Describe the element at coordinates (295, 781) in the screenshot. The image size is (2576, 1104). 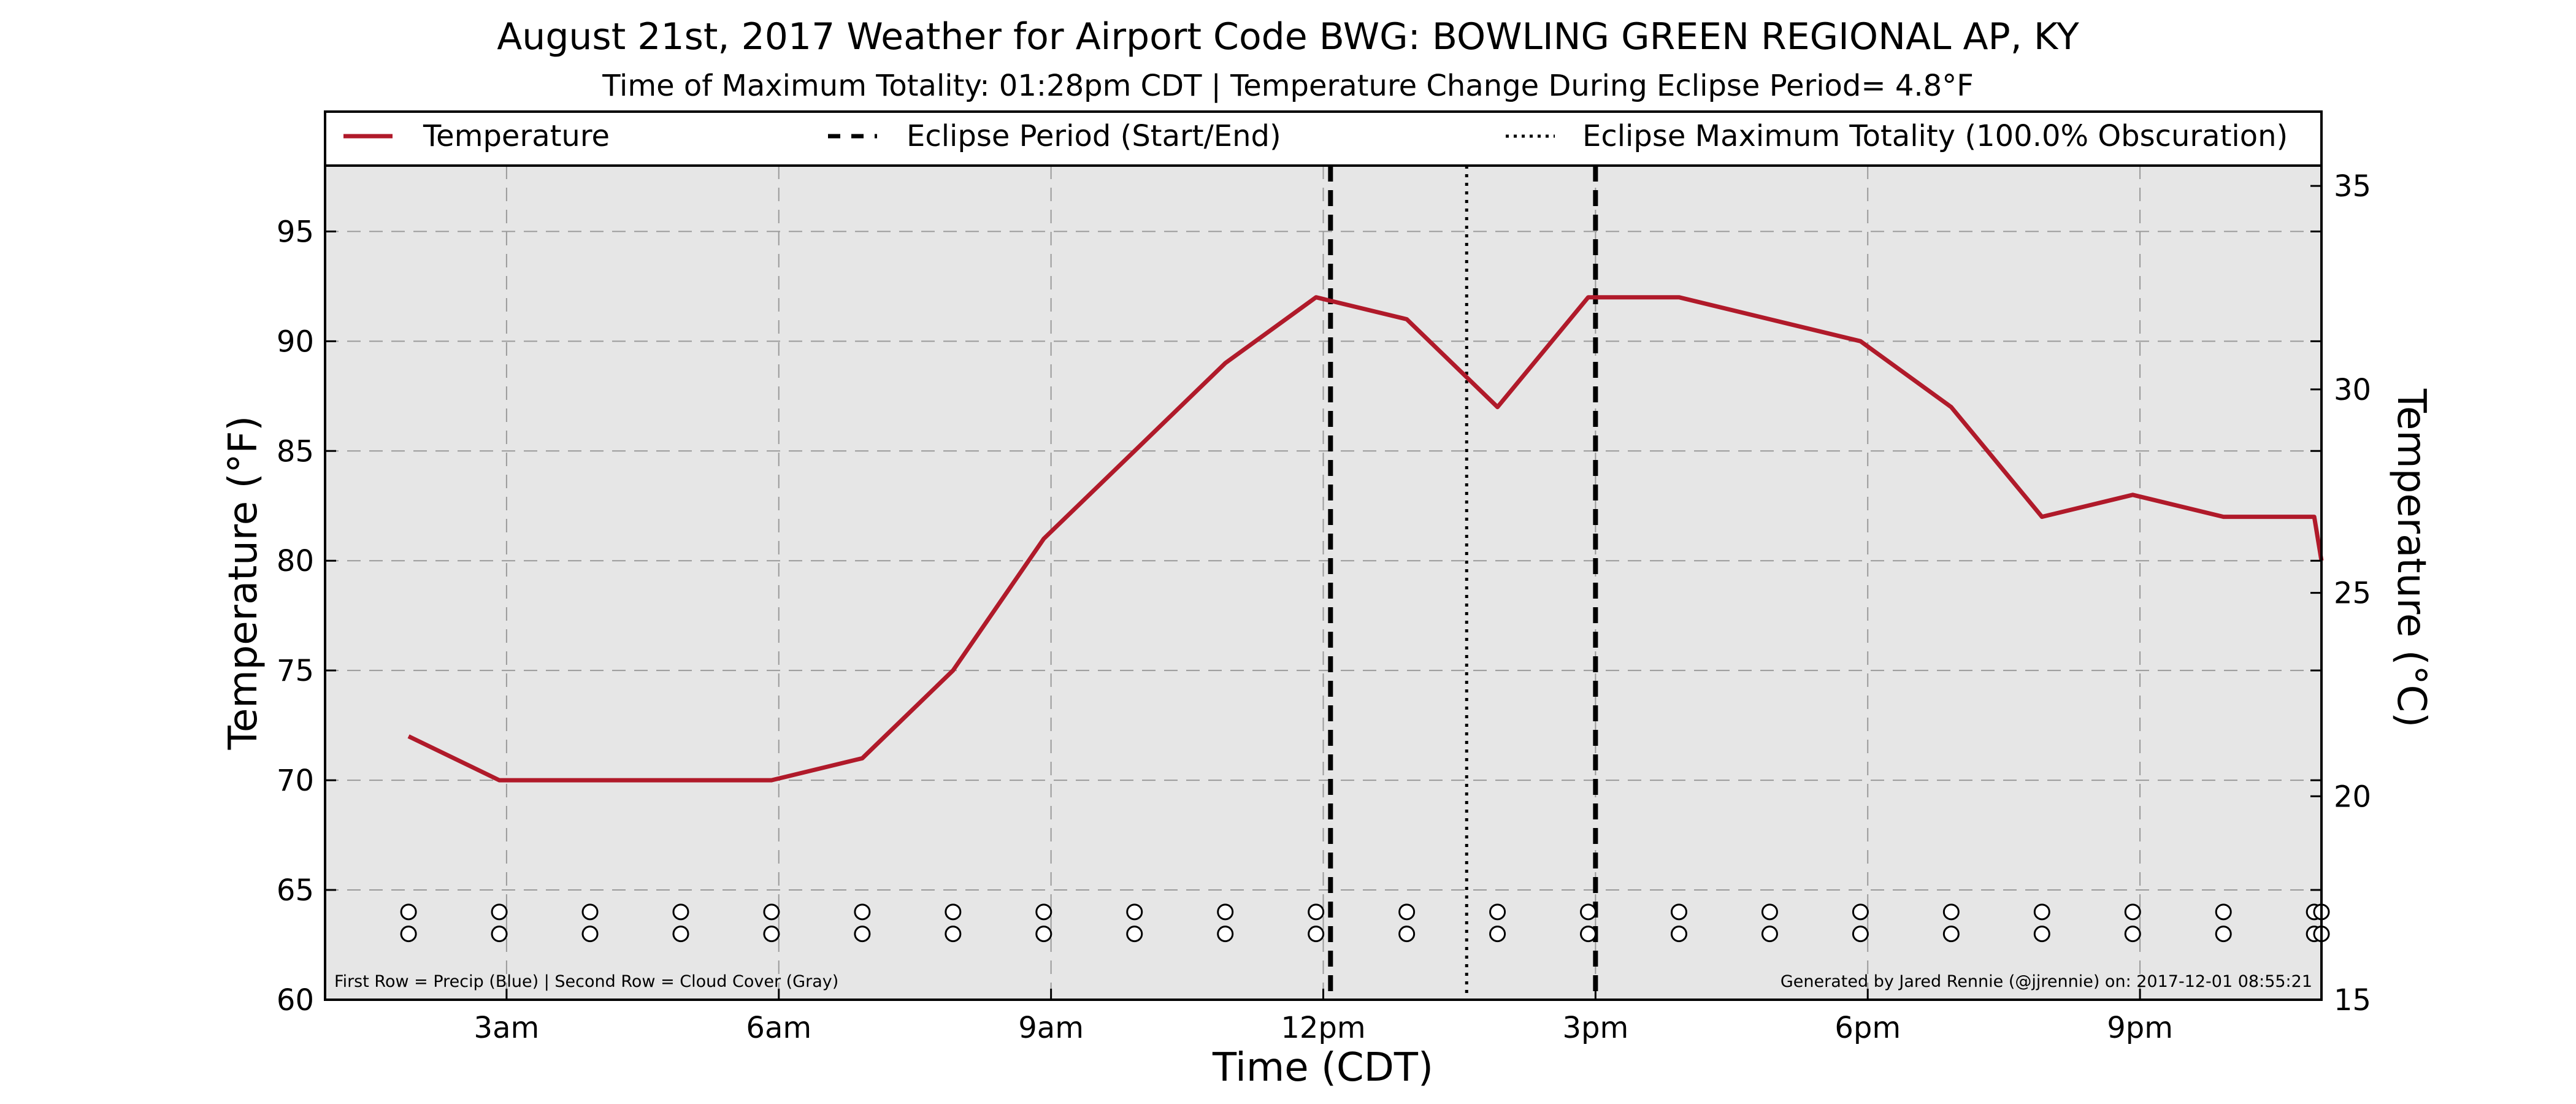
I see `y-tick-label: 70` at that location.